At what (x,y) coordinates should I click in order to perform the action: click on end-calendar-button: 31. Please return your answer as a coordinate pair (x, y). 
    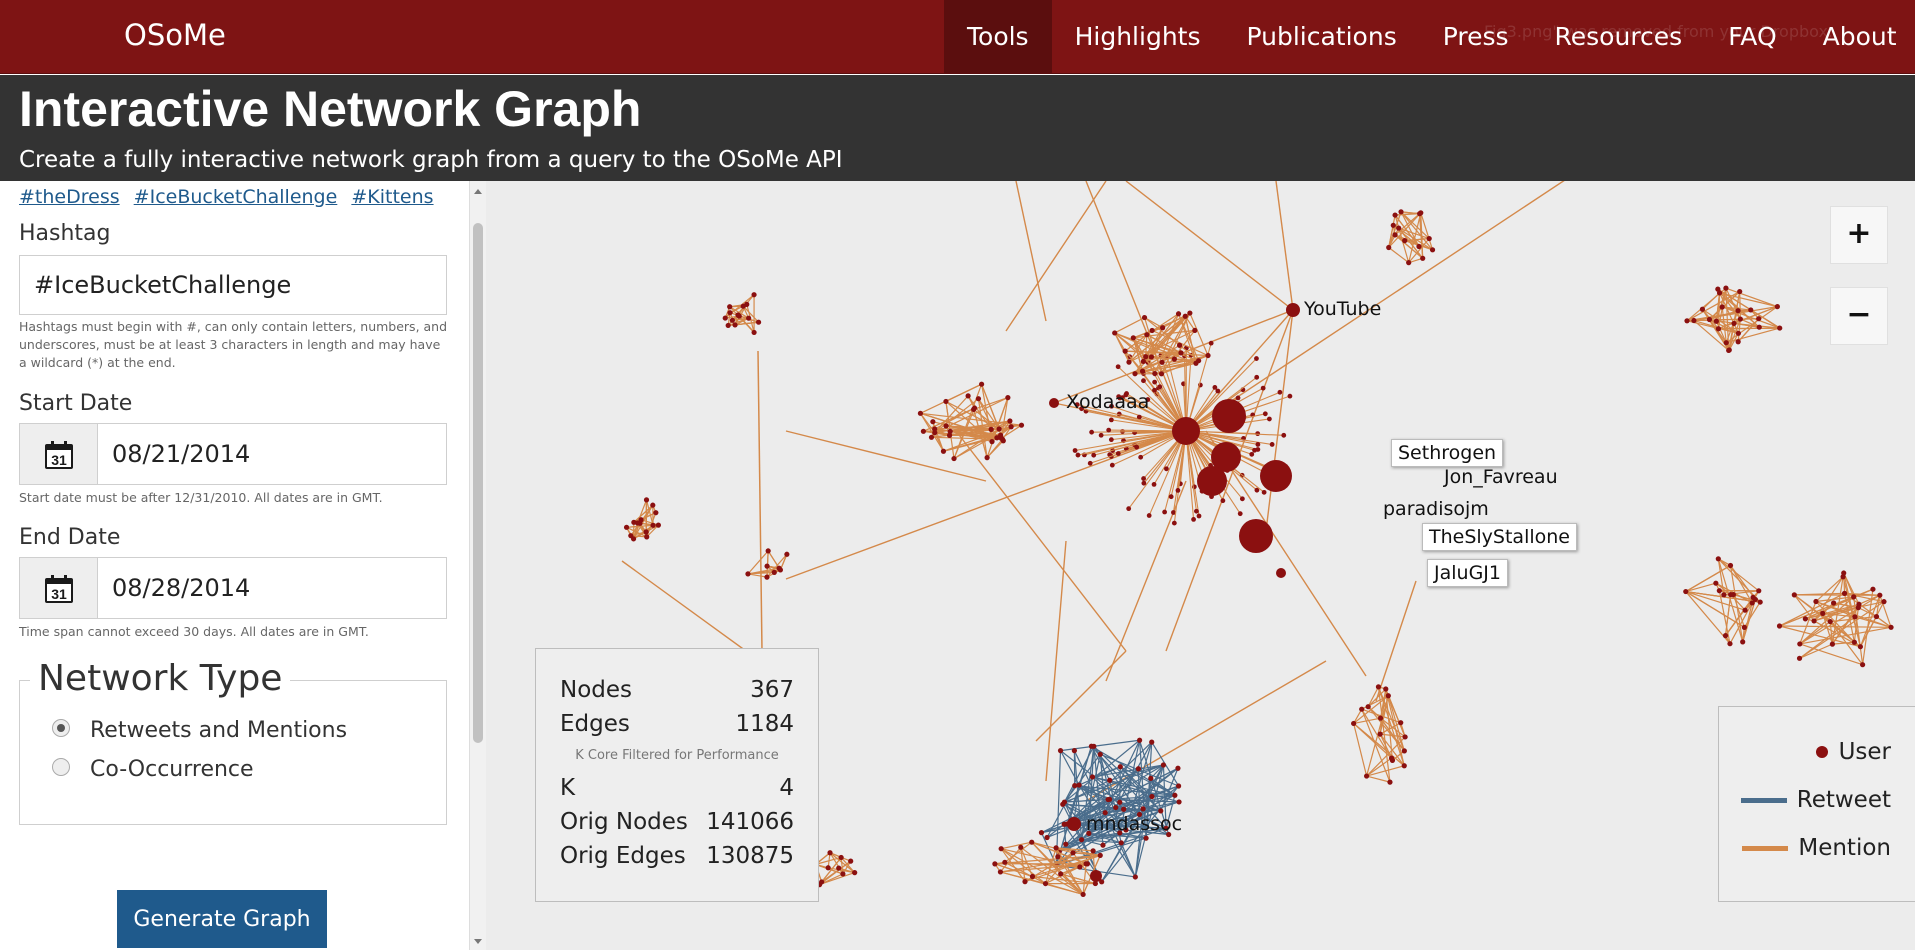
    Looking at the image, I should click on (59, 588).